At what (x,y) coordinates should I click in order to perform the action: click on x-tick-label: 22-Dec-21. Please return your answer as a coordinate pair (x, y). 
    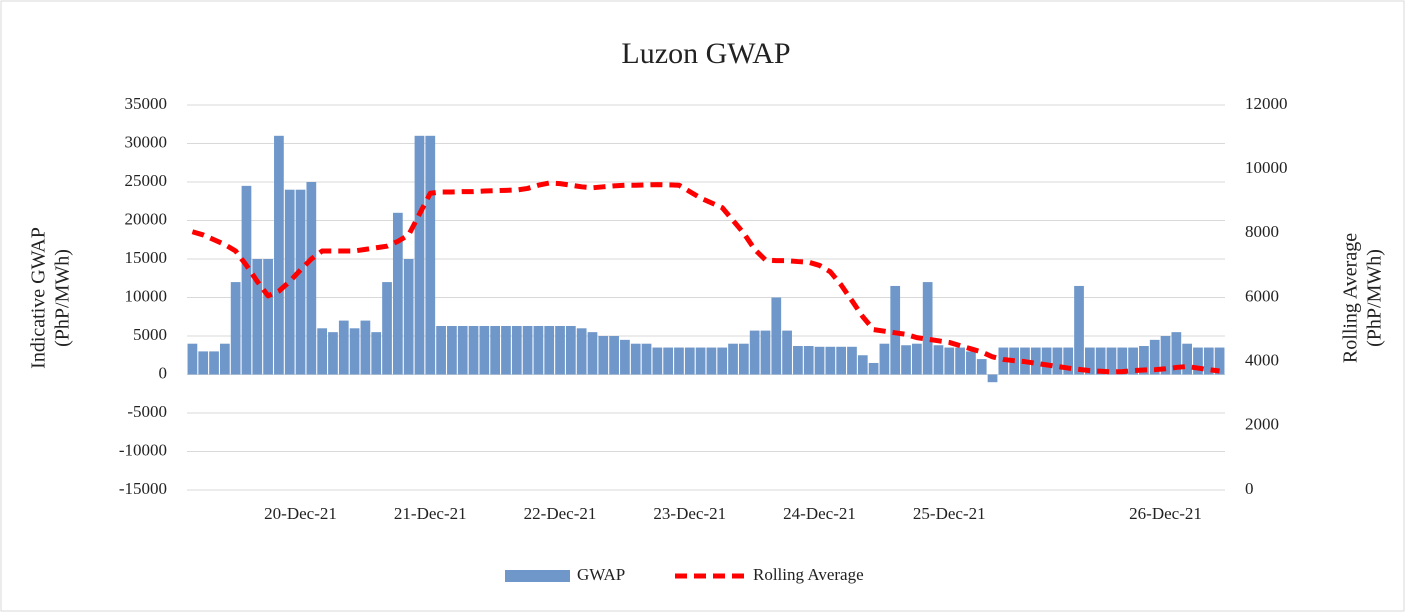
    Looking at the image, I should click on (560, 513).